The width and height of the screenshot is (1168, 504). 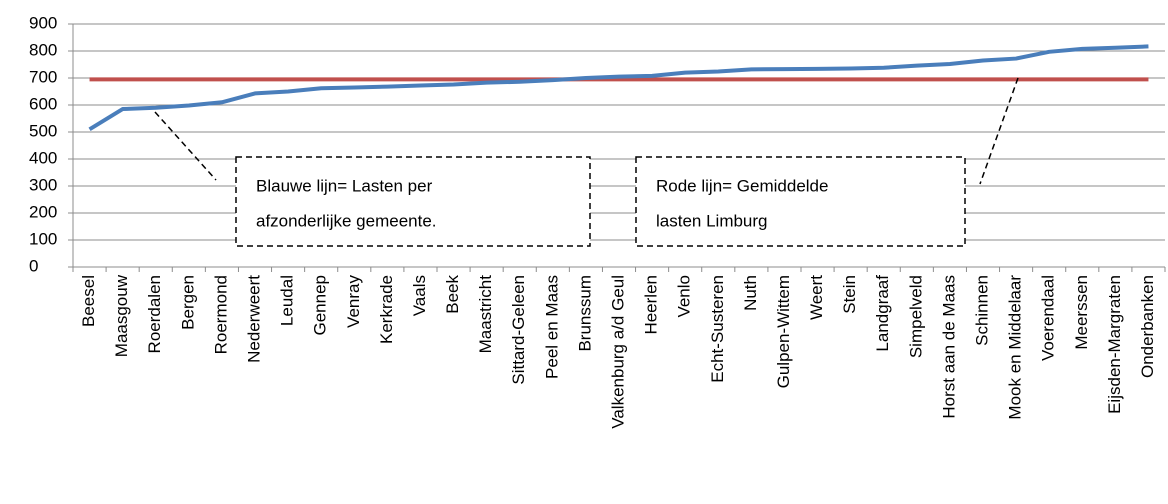 What do you see at coordinates (717, 329) in the screenshot?
I see `x-tick-label: Echt-Susteren` at bounding box center [717, 329].